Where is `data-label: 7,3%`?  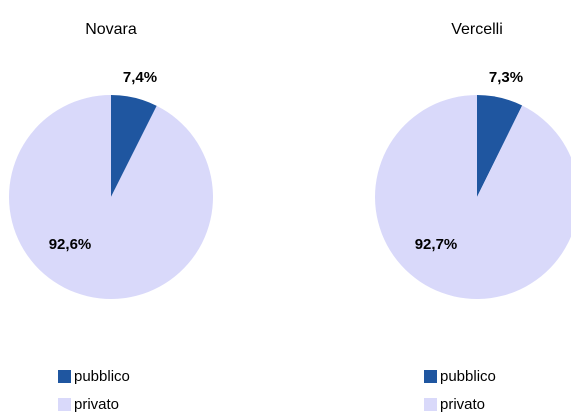
data-label: 7,3% is located at coordinates (506, 77).